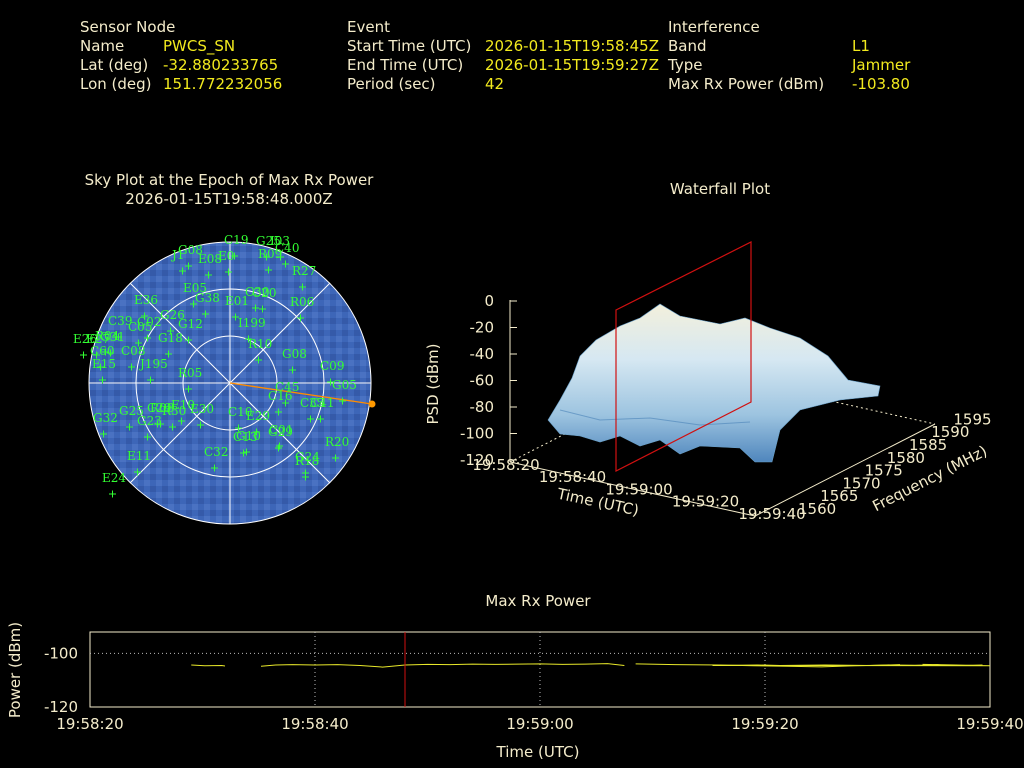 The image size is (1024, 768). I want to click on satellite-label: R08, so click(162, 408).